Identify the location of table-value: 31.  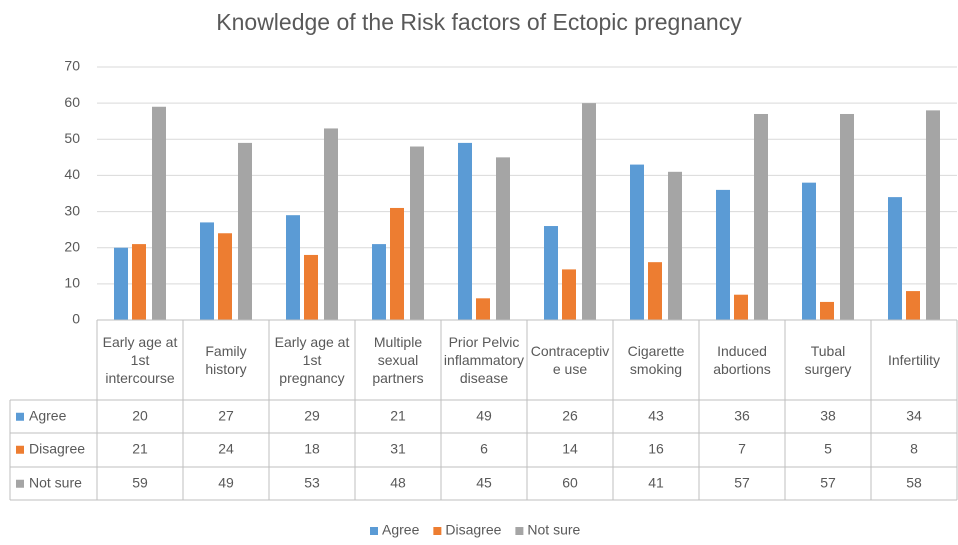
(398, 448).